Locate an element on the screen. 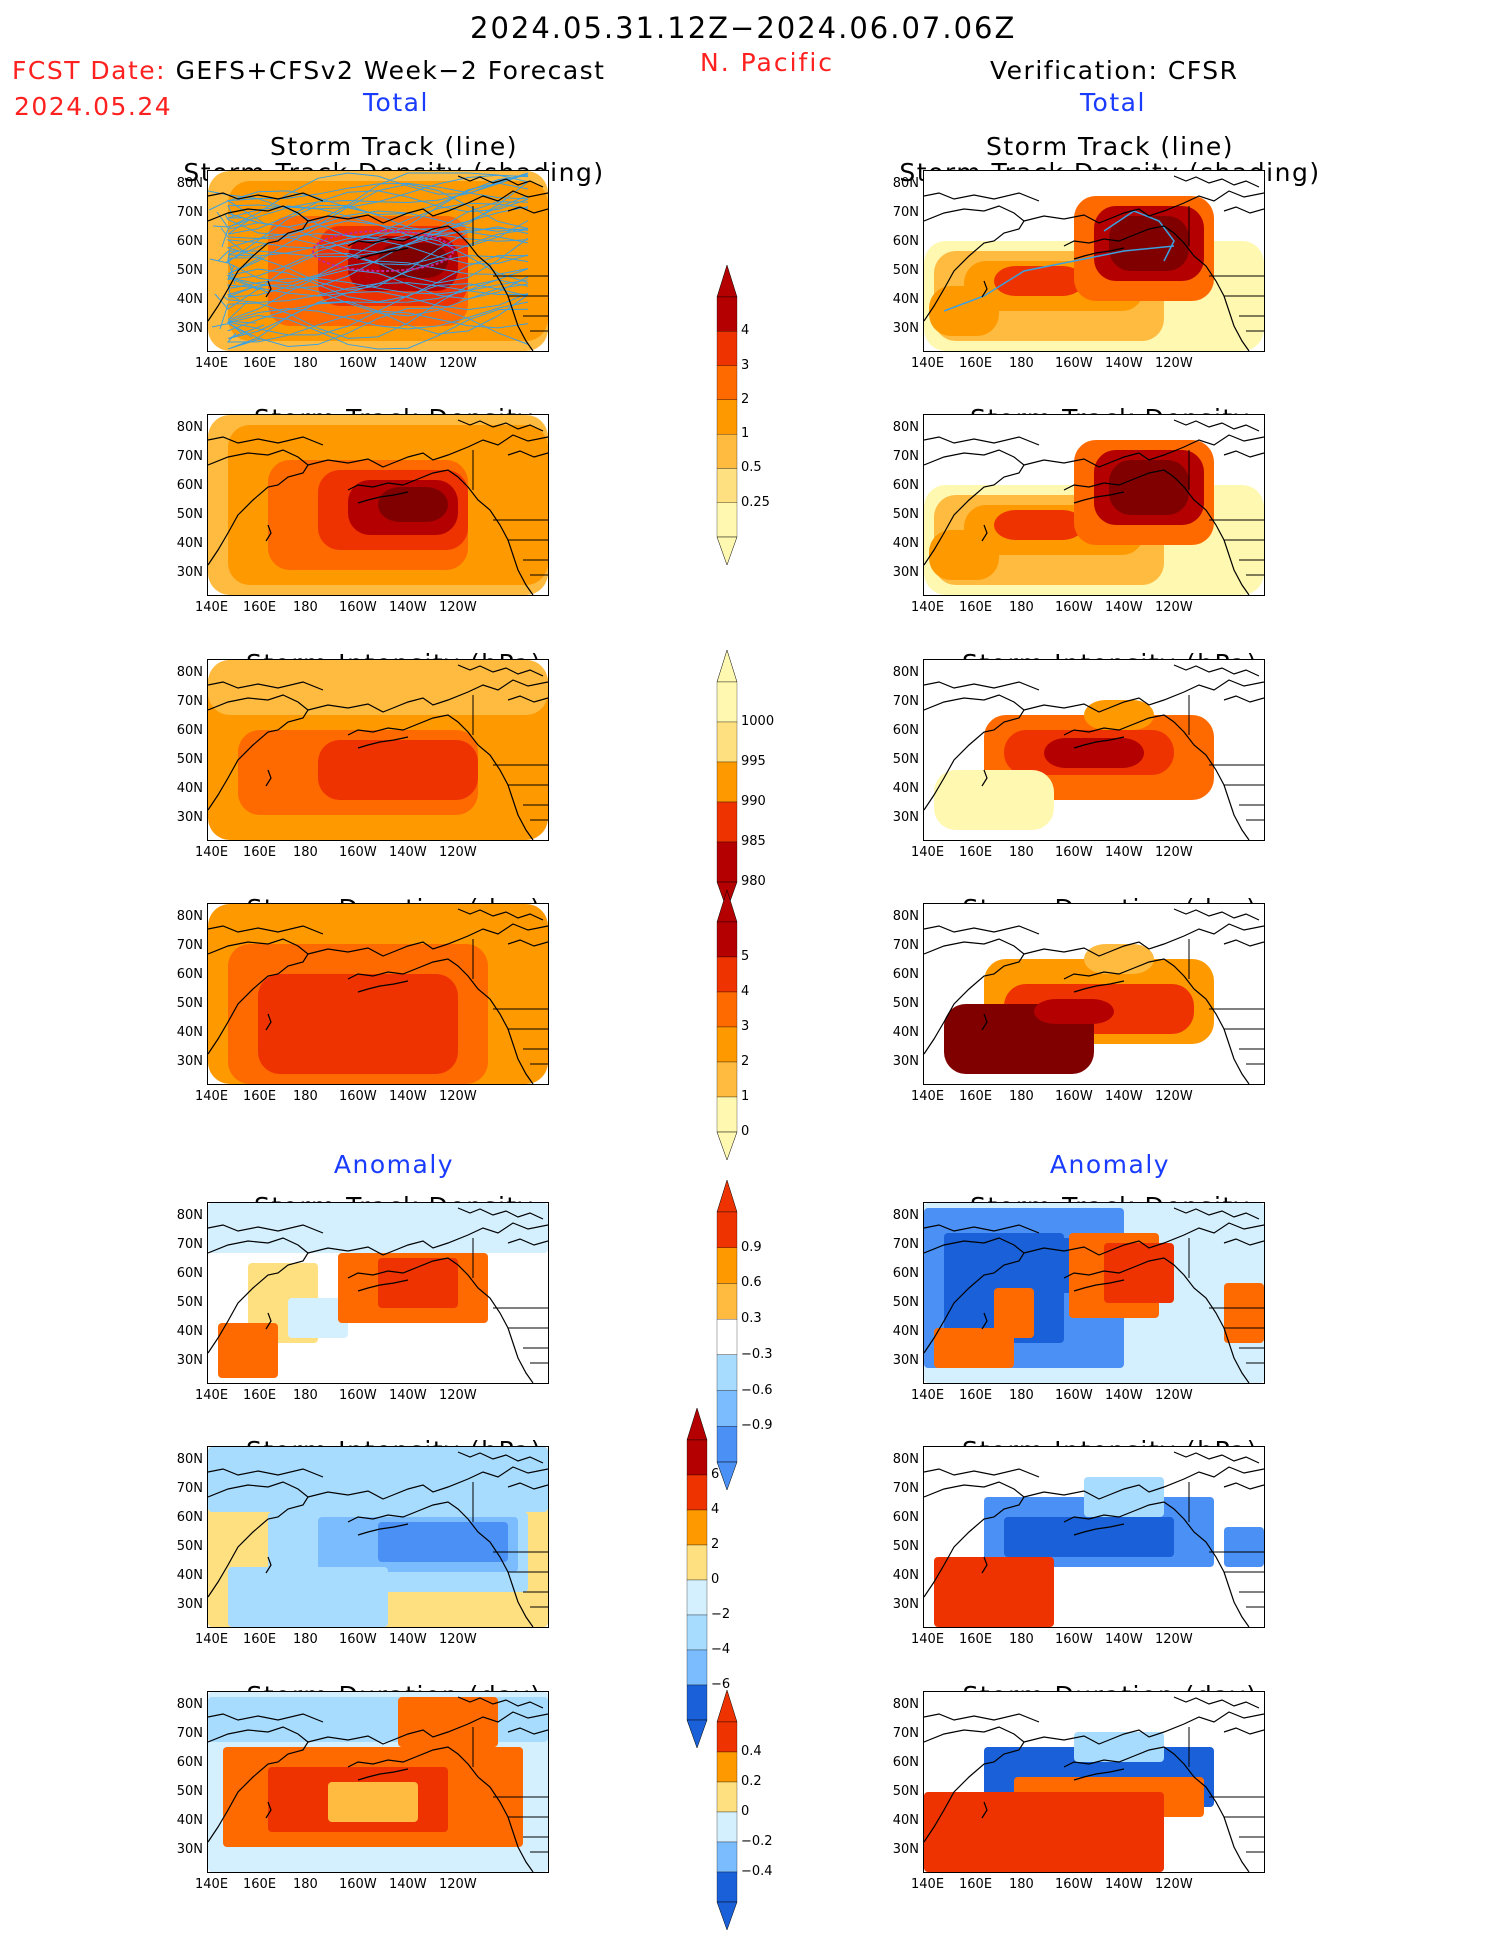 This screenshot has width=1487, height=1934. date-range-title: 2024.05.31.12Z−2024.06.07.06Z is located at coordinates (743, 28).